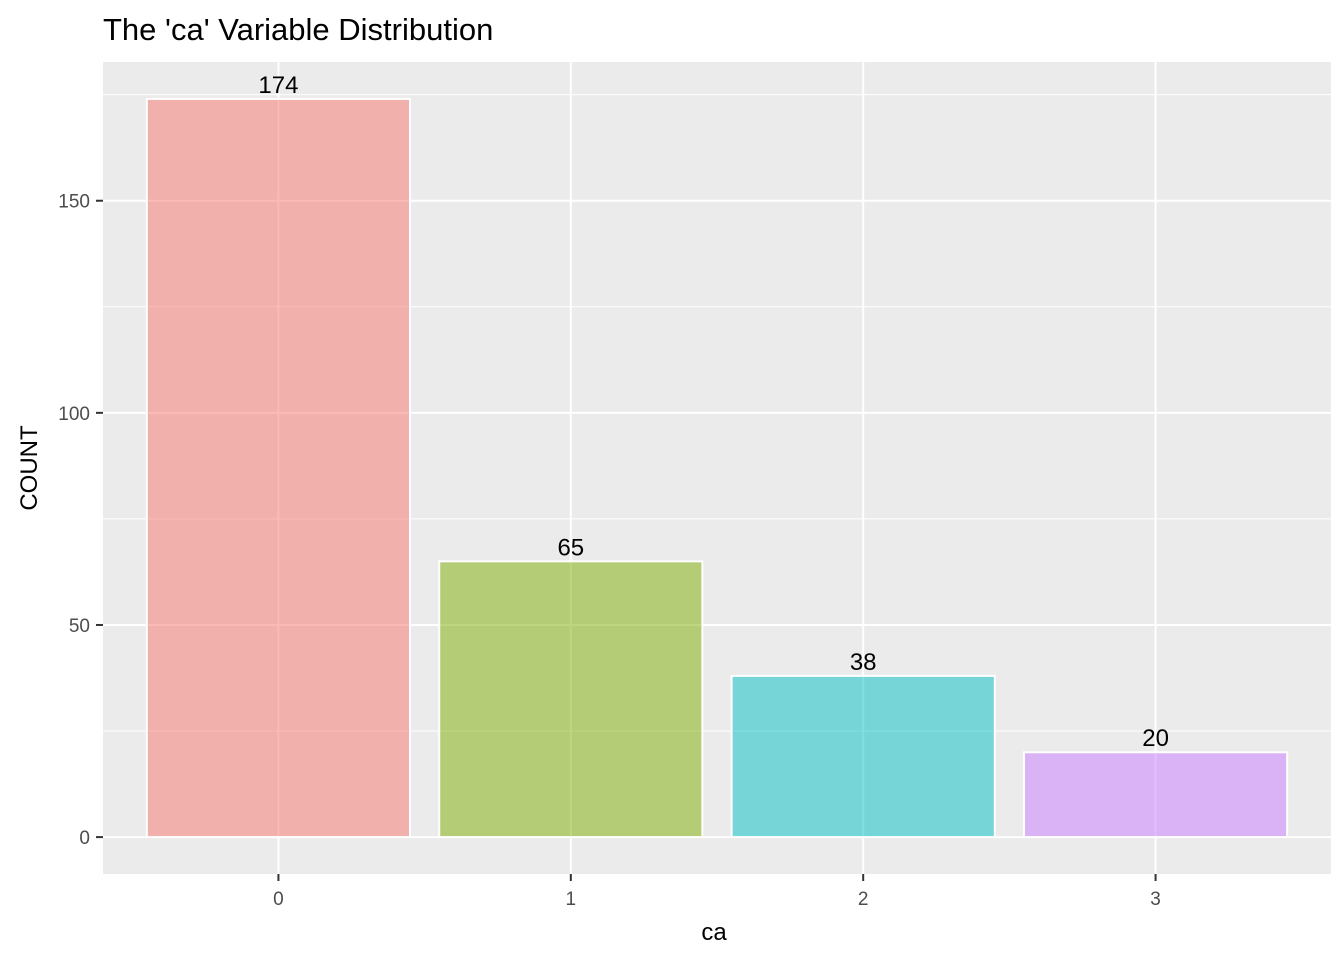 Image resolution: width=1344 pixels, height=960 pixels. I want to click on x-tick-label: 0, so click(278, 899).